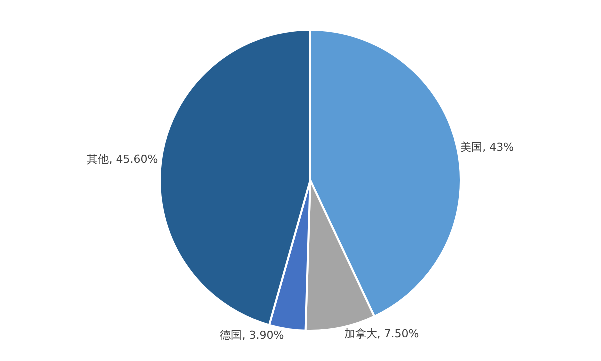 The height and width of the screenshot is (361, 601). What do you see at coordinates (487, 147) in the screenshot?
I see `slice-label: 美国, 43%` at bounding box center [487, 147].